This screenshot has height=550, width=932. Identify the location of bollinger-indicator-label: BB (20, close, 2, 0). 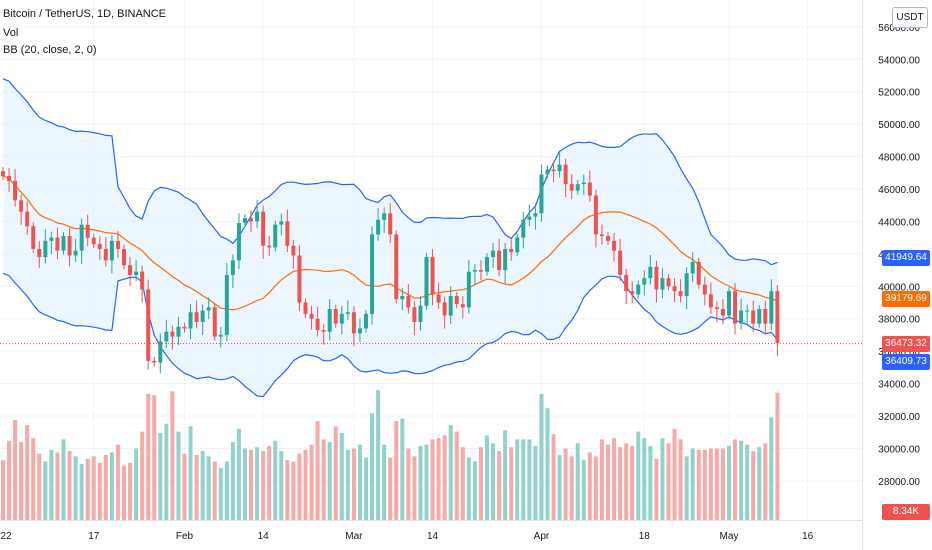
(50, 50).